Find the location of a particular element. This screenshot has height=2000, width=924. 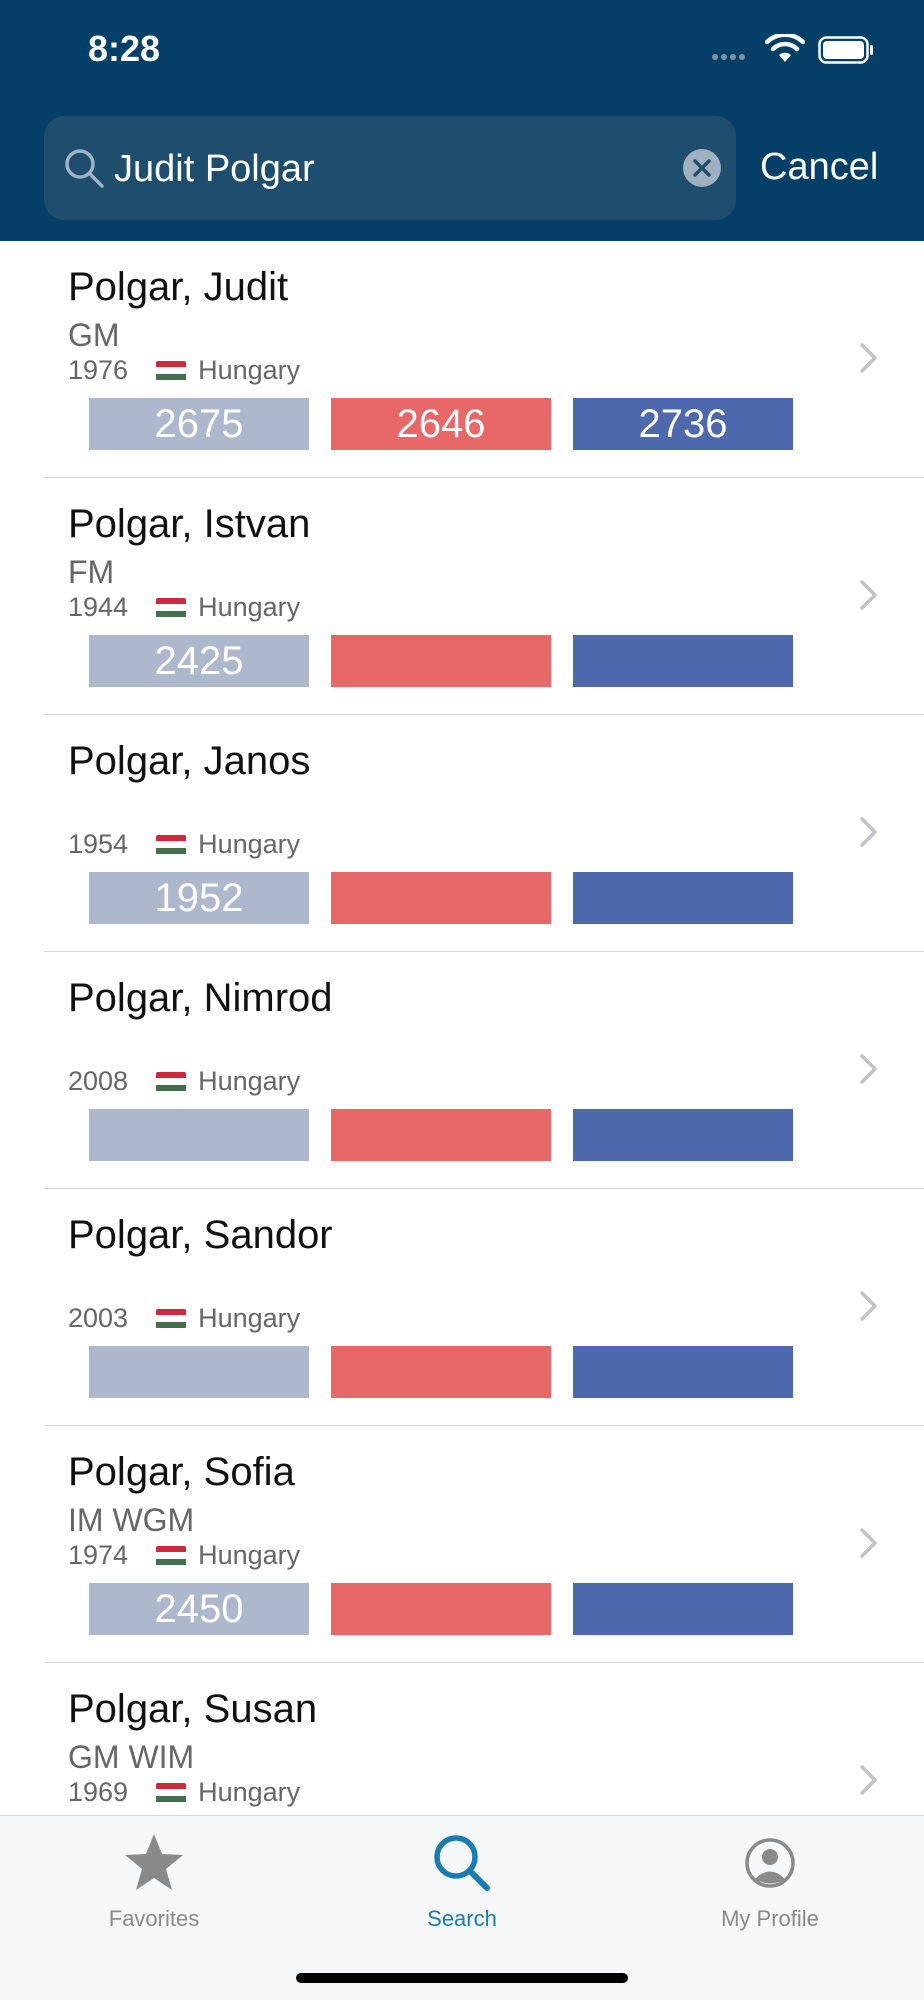

wifi-icon is located at coordinates (785, 48).